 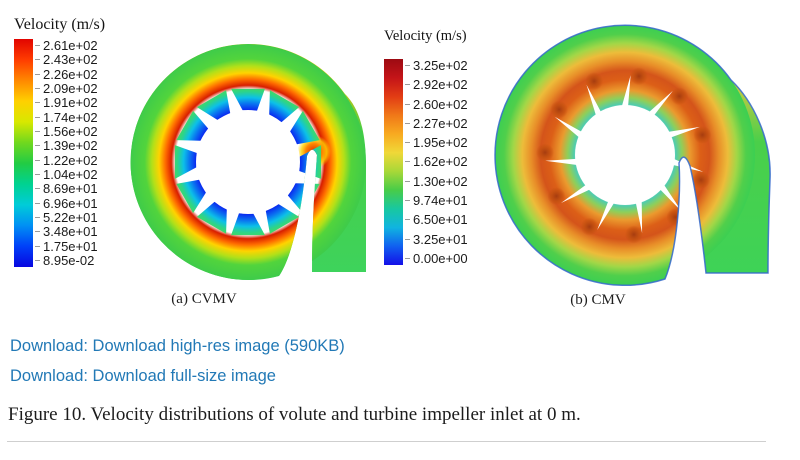 I want to click on colorbar-tick-label: 6.96e+01, so click(x=66, y=203).